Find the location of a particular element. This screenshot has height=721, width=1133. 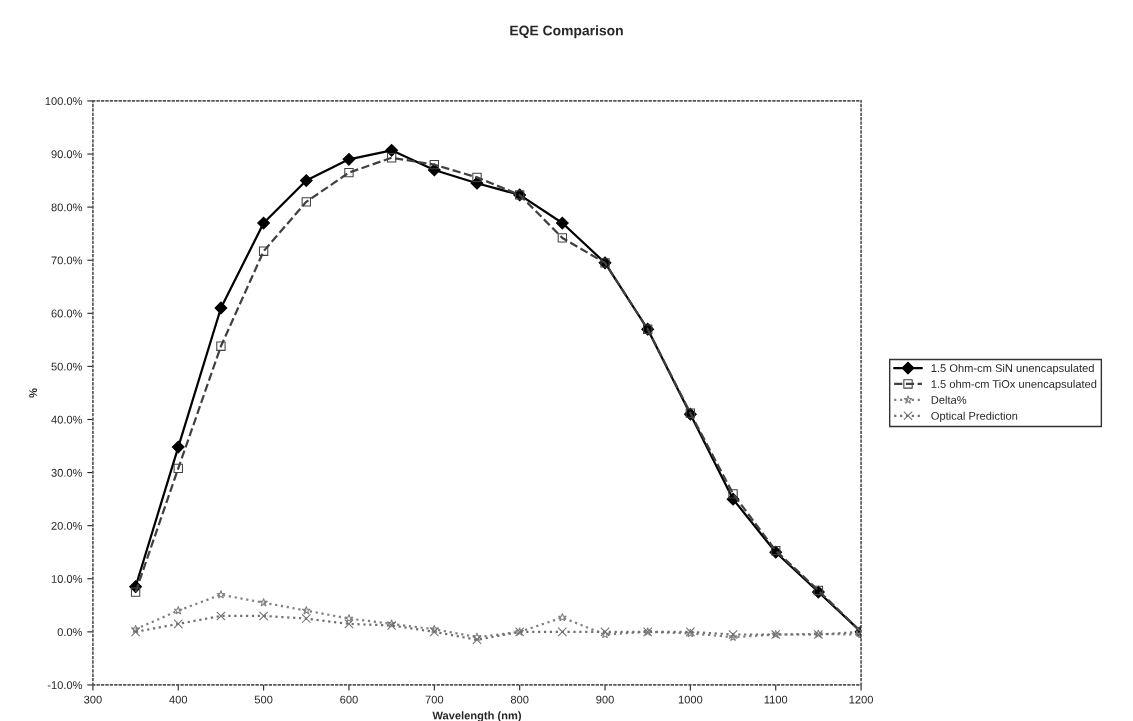

y-tick-label: 40.0% is located at coordinates (67, 419).